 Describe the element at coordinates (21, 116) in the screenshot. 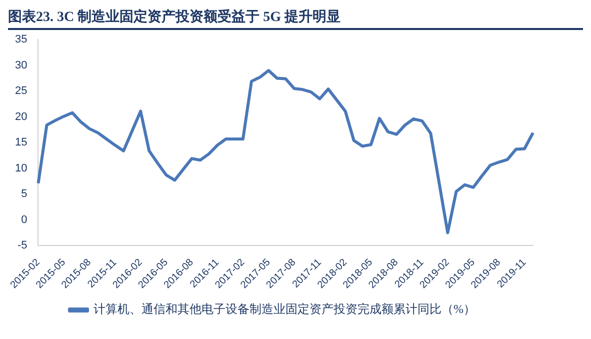

I see `y-tick-label: 20` at that location.